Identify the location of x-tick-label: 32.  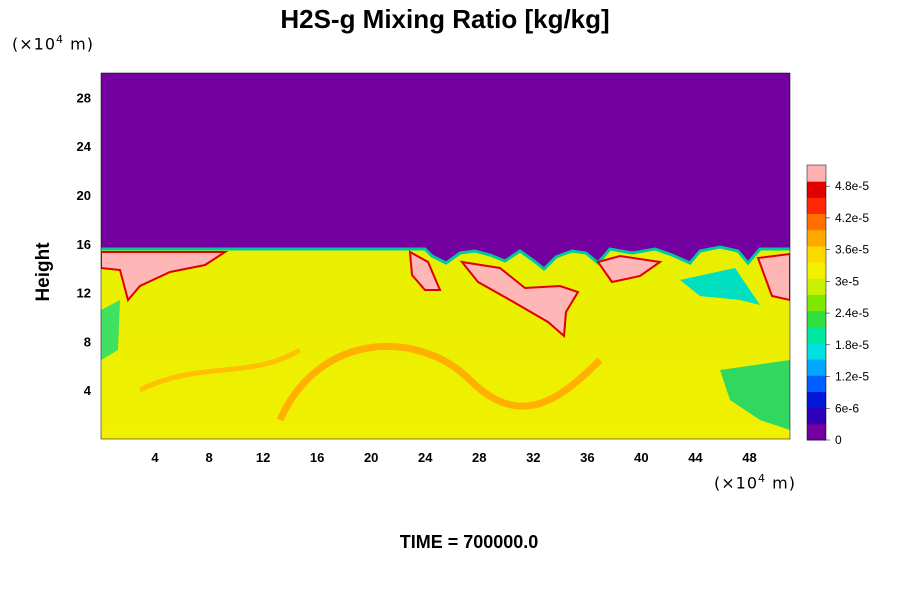
(533, 457).